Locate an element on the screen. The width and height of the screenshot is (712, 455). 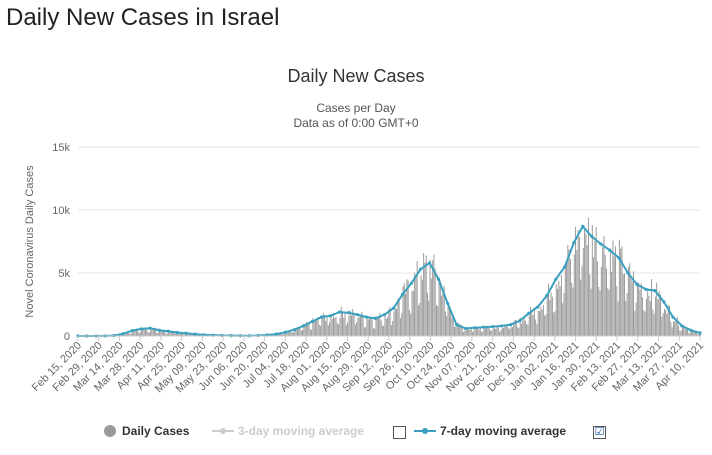
toggle-3-day-average-checkbox is located at coordinates (399, 432).